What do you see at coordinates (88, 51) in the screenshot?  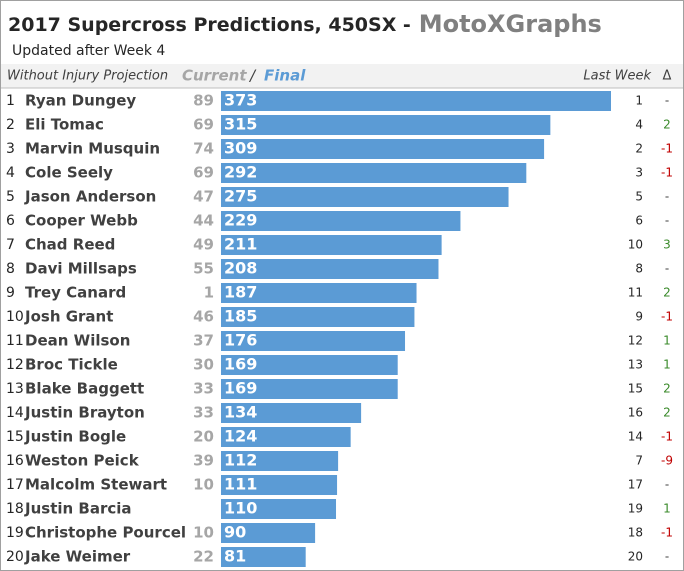 I see `subtitle: Updated after Week 4` at bounding box center [88, 51].